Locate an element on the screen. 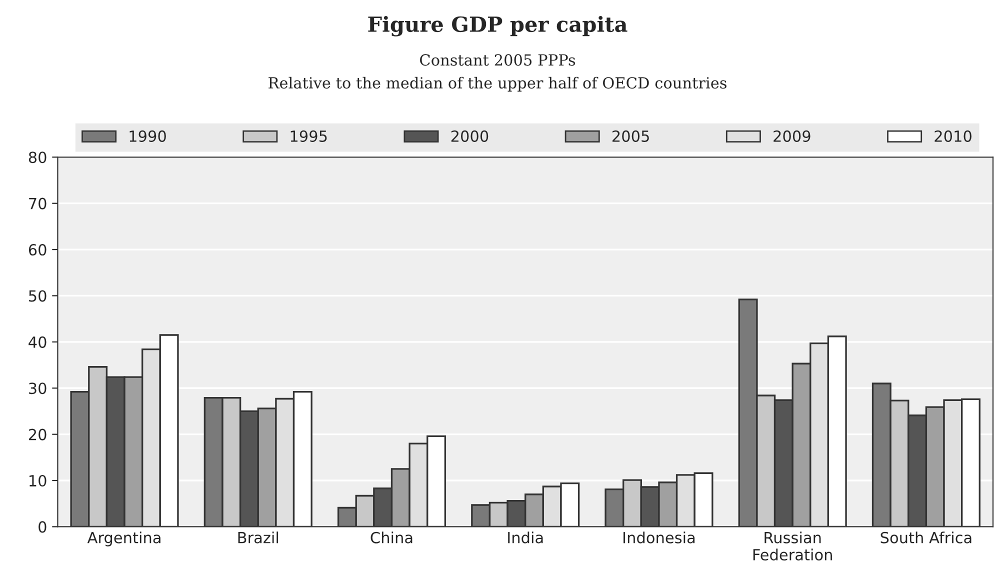 This screenshot has height=582, width=995. y-tick-label: 30 is located at coordinates (37, 388).